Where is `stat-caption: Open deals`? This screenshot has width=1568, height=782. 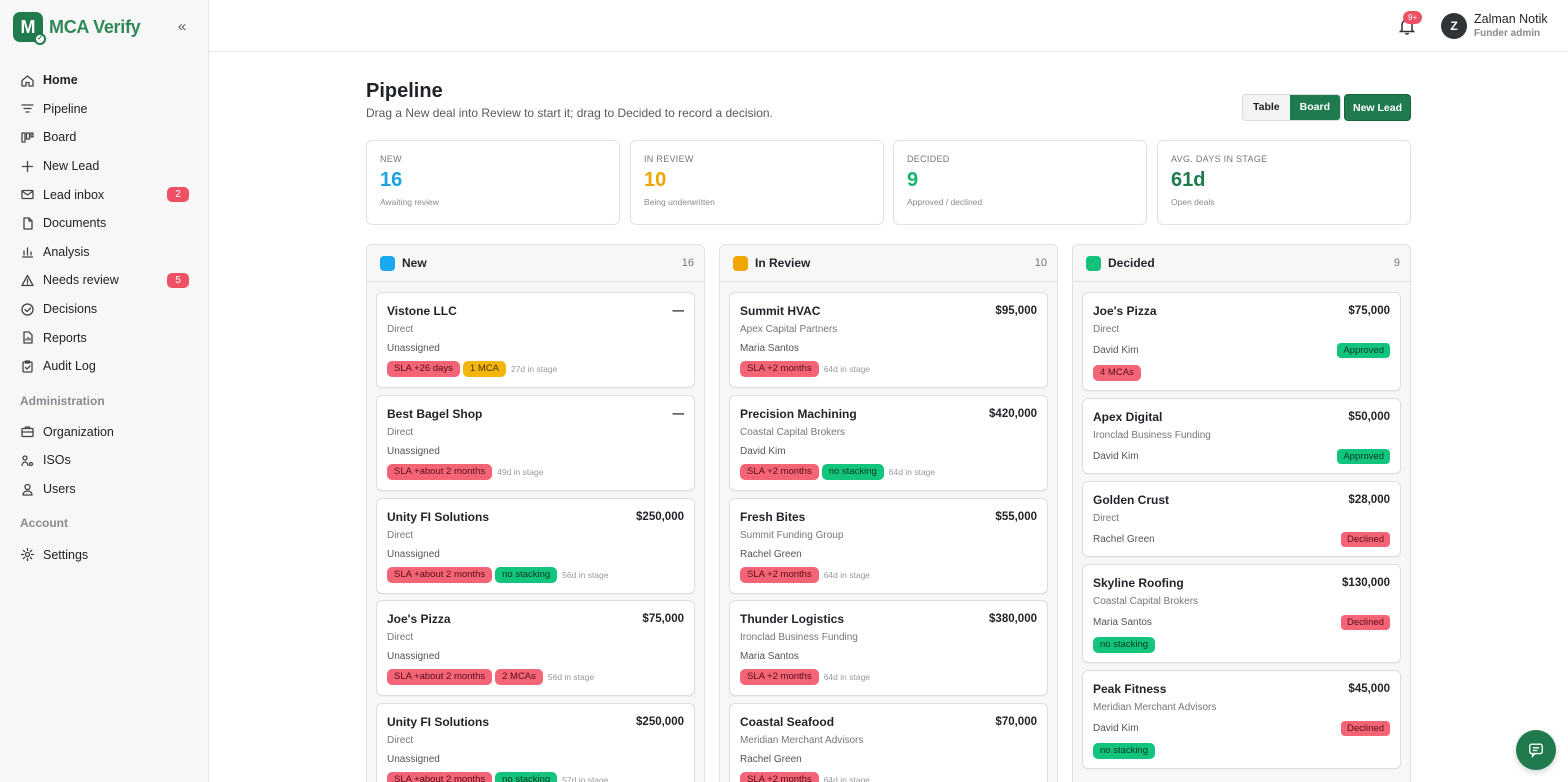
stat-caption: Open deals is located at coordinates (1193, 202).